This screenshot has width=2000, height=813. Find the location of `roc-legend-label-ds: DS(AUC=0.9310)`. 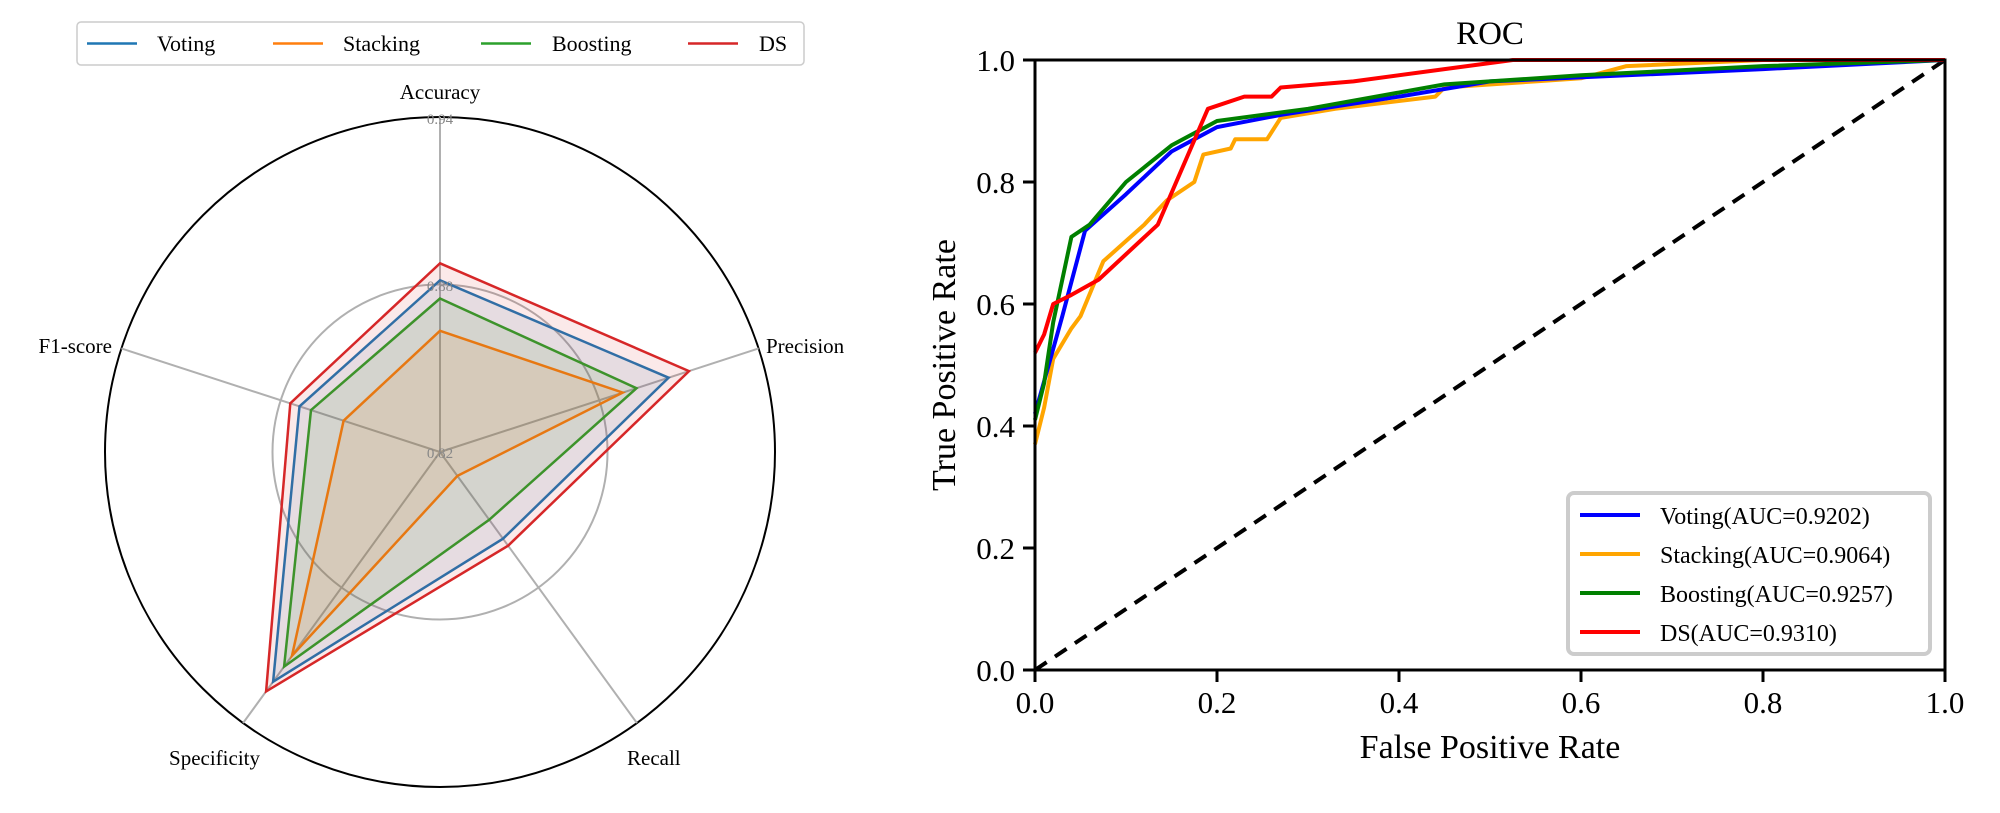

roc-legend-label-ds: DS(AUC=0.9310) is located at coordinates (1748, 634).